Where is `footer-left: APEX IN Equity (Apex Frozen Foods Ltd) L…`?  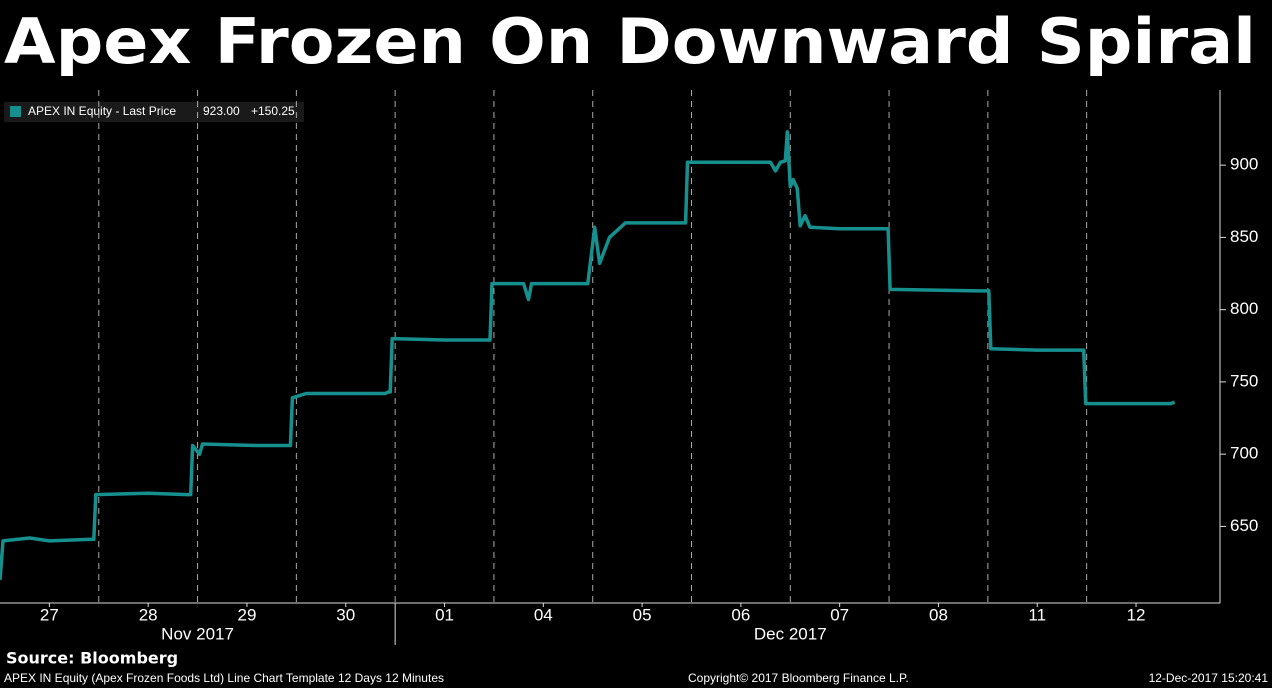
footer-left: APEX IN Equity (Apex Frozen Foods Ltd) L… is located at coordinates (224, 678).